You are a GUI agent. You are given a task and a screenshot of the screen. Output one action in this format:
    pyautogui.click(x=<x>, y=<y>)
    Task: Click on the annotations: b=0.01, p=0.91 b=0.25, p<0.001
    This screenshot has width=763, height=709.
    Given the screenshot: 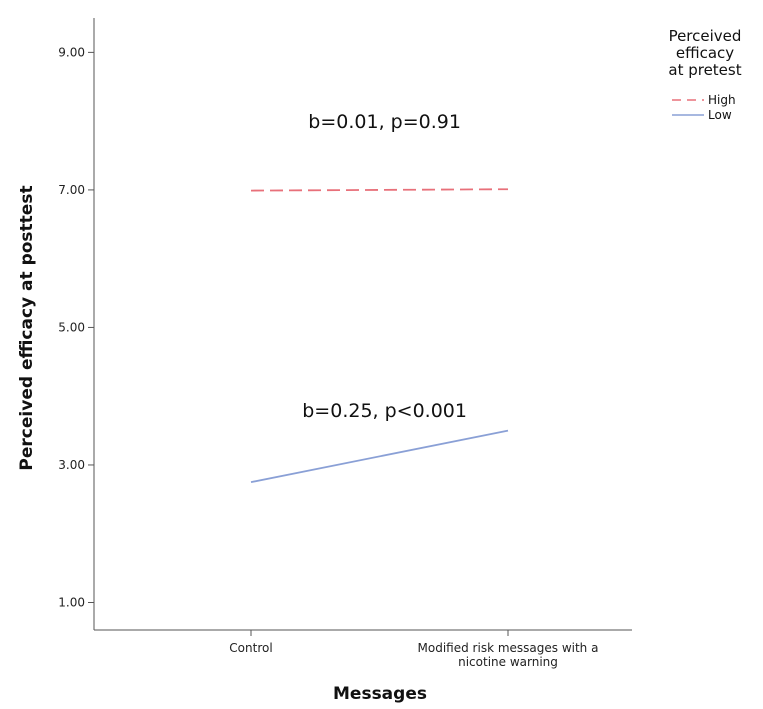 What is the action you would take?
    pyautogui.click(x=384, y=266)
    